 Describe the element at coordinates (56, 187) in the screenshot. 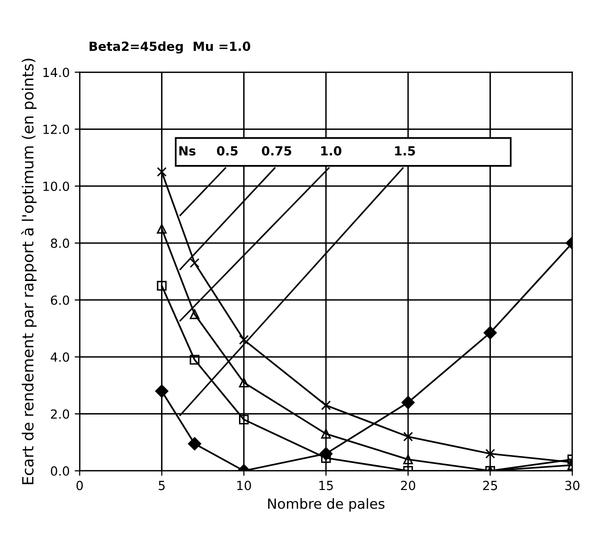

I see `y-tick-label: 10.0` at that location.